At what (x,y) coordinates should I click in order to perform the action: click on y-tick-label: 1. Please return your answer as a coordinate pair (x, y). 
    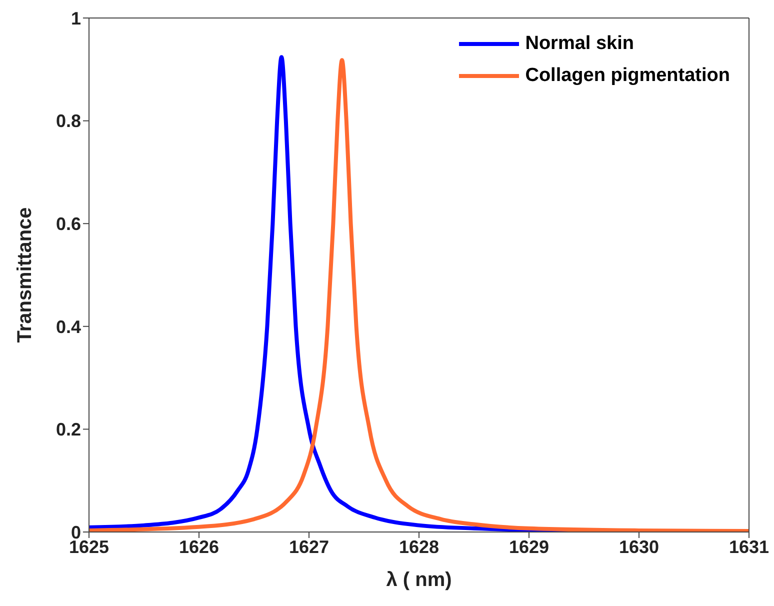
    Looking at the image, I should click on (75, 18).